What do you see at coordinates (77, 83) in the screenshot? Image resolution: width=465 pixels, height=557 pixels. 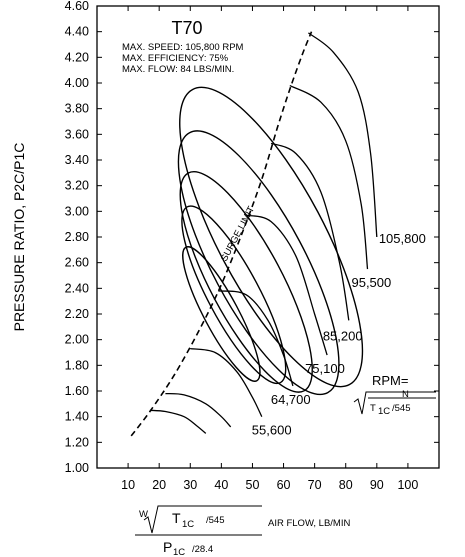 I see `y-tick-label: 4.00` at bounding box center [77, 83].